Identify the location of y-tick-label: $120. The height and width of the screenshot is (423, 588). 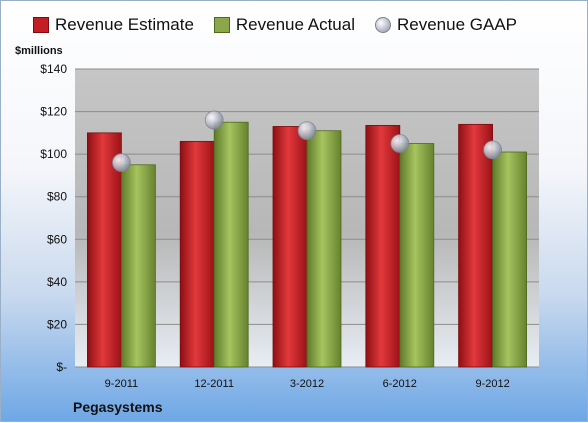
(53, 112).